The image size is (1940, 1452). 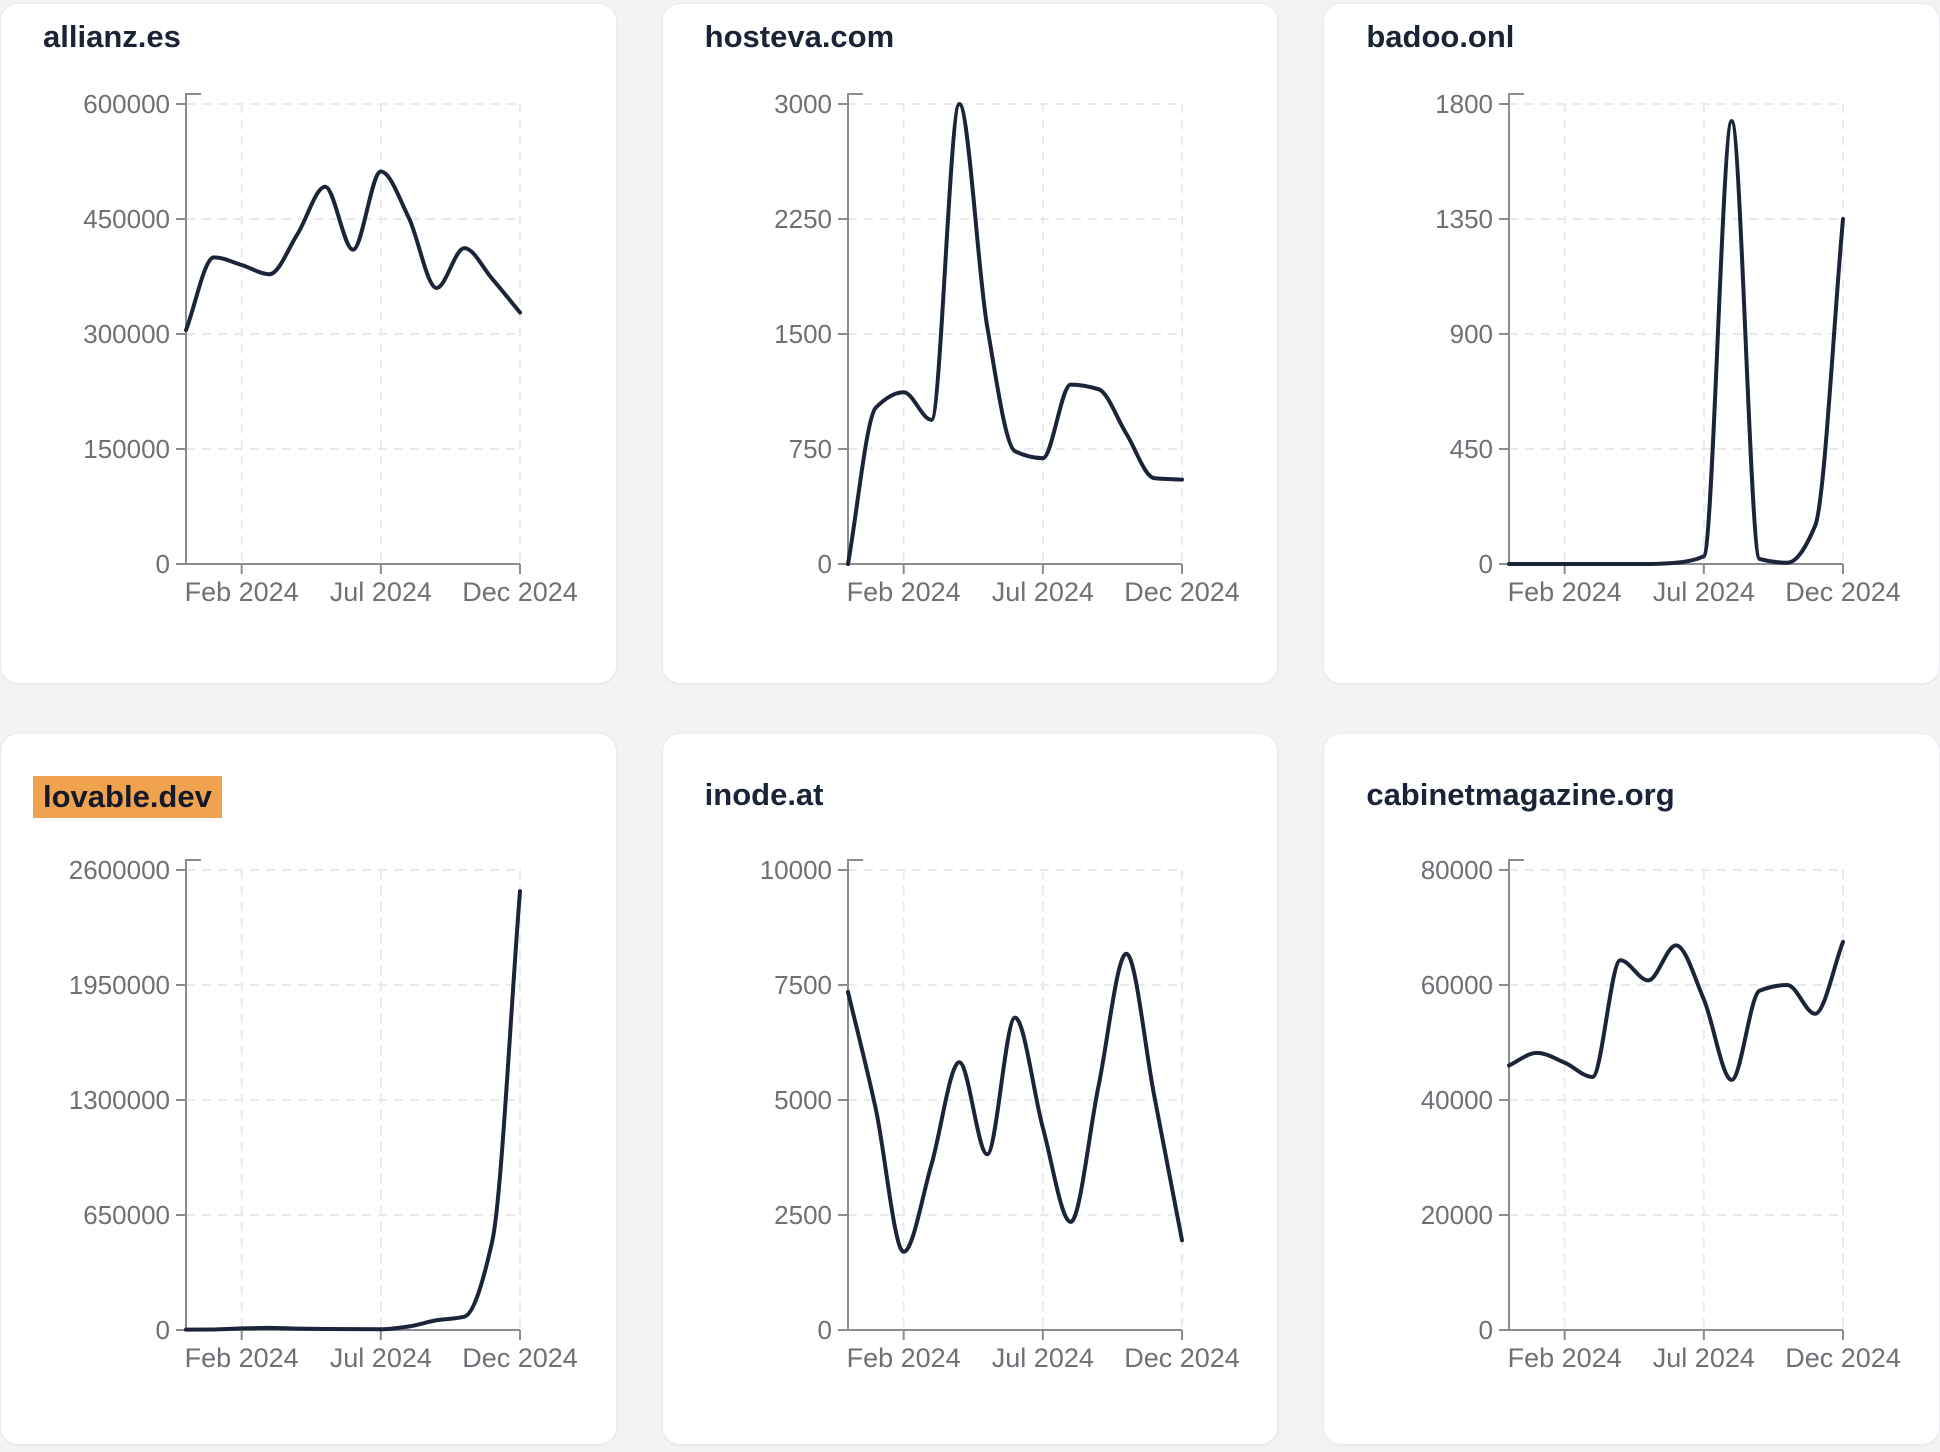 I want to click on svg-text: 1350, so click(x=1464, y=219).